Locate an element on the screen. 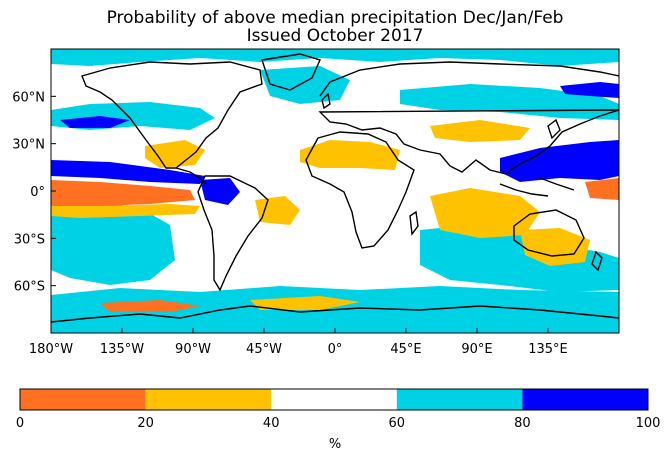 Image resolution: width=670 pixels, height=461 pixels. blue-region-west-pacific is located at coordinates (559, 161).